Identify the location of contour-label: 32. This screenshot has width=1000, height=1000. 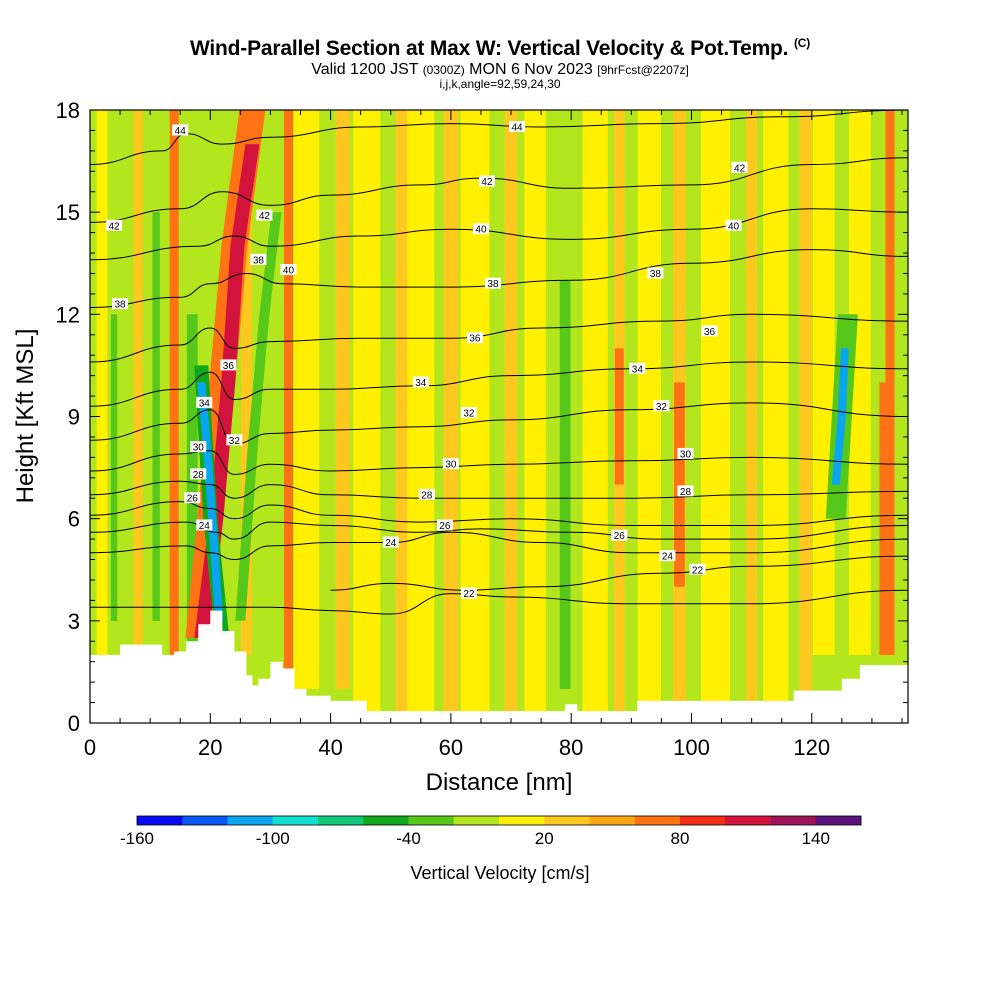
(469, 414).